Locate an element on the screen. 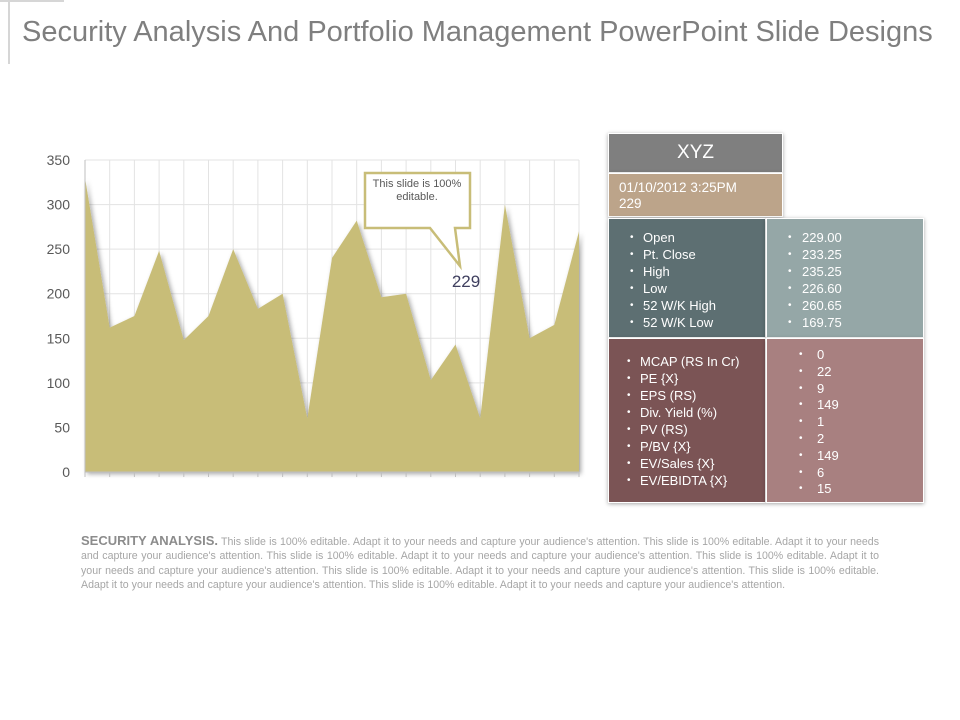 Image resolution: width=960 pixels, height=720 pixels. corner-bracket-decoration is located at coordinates (32, 32).